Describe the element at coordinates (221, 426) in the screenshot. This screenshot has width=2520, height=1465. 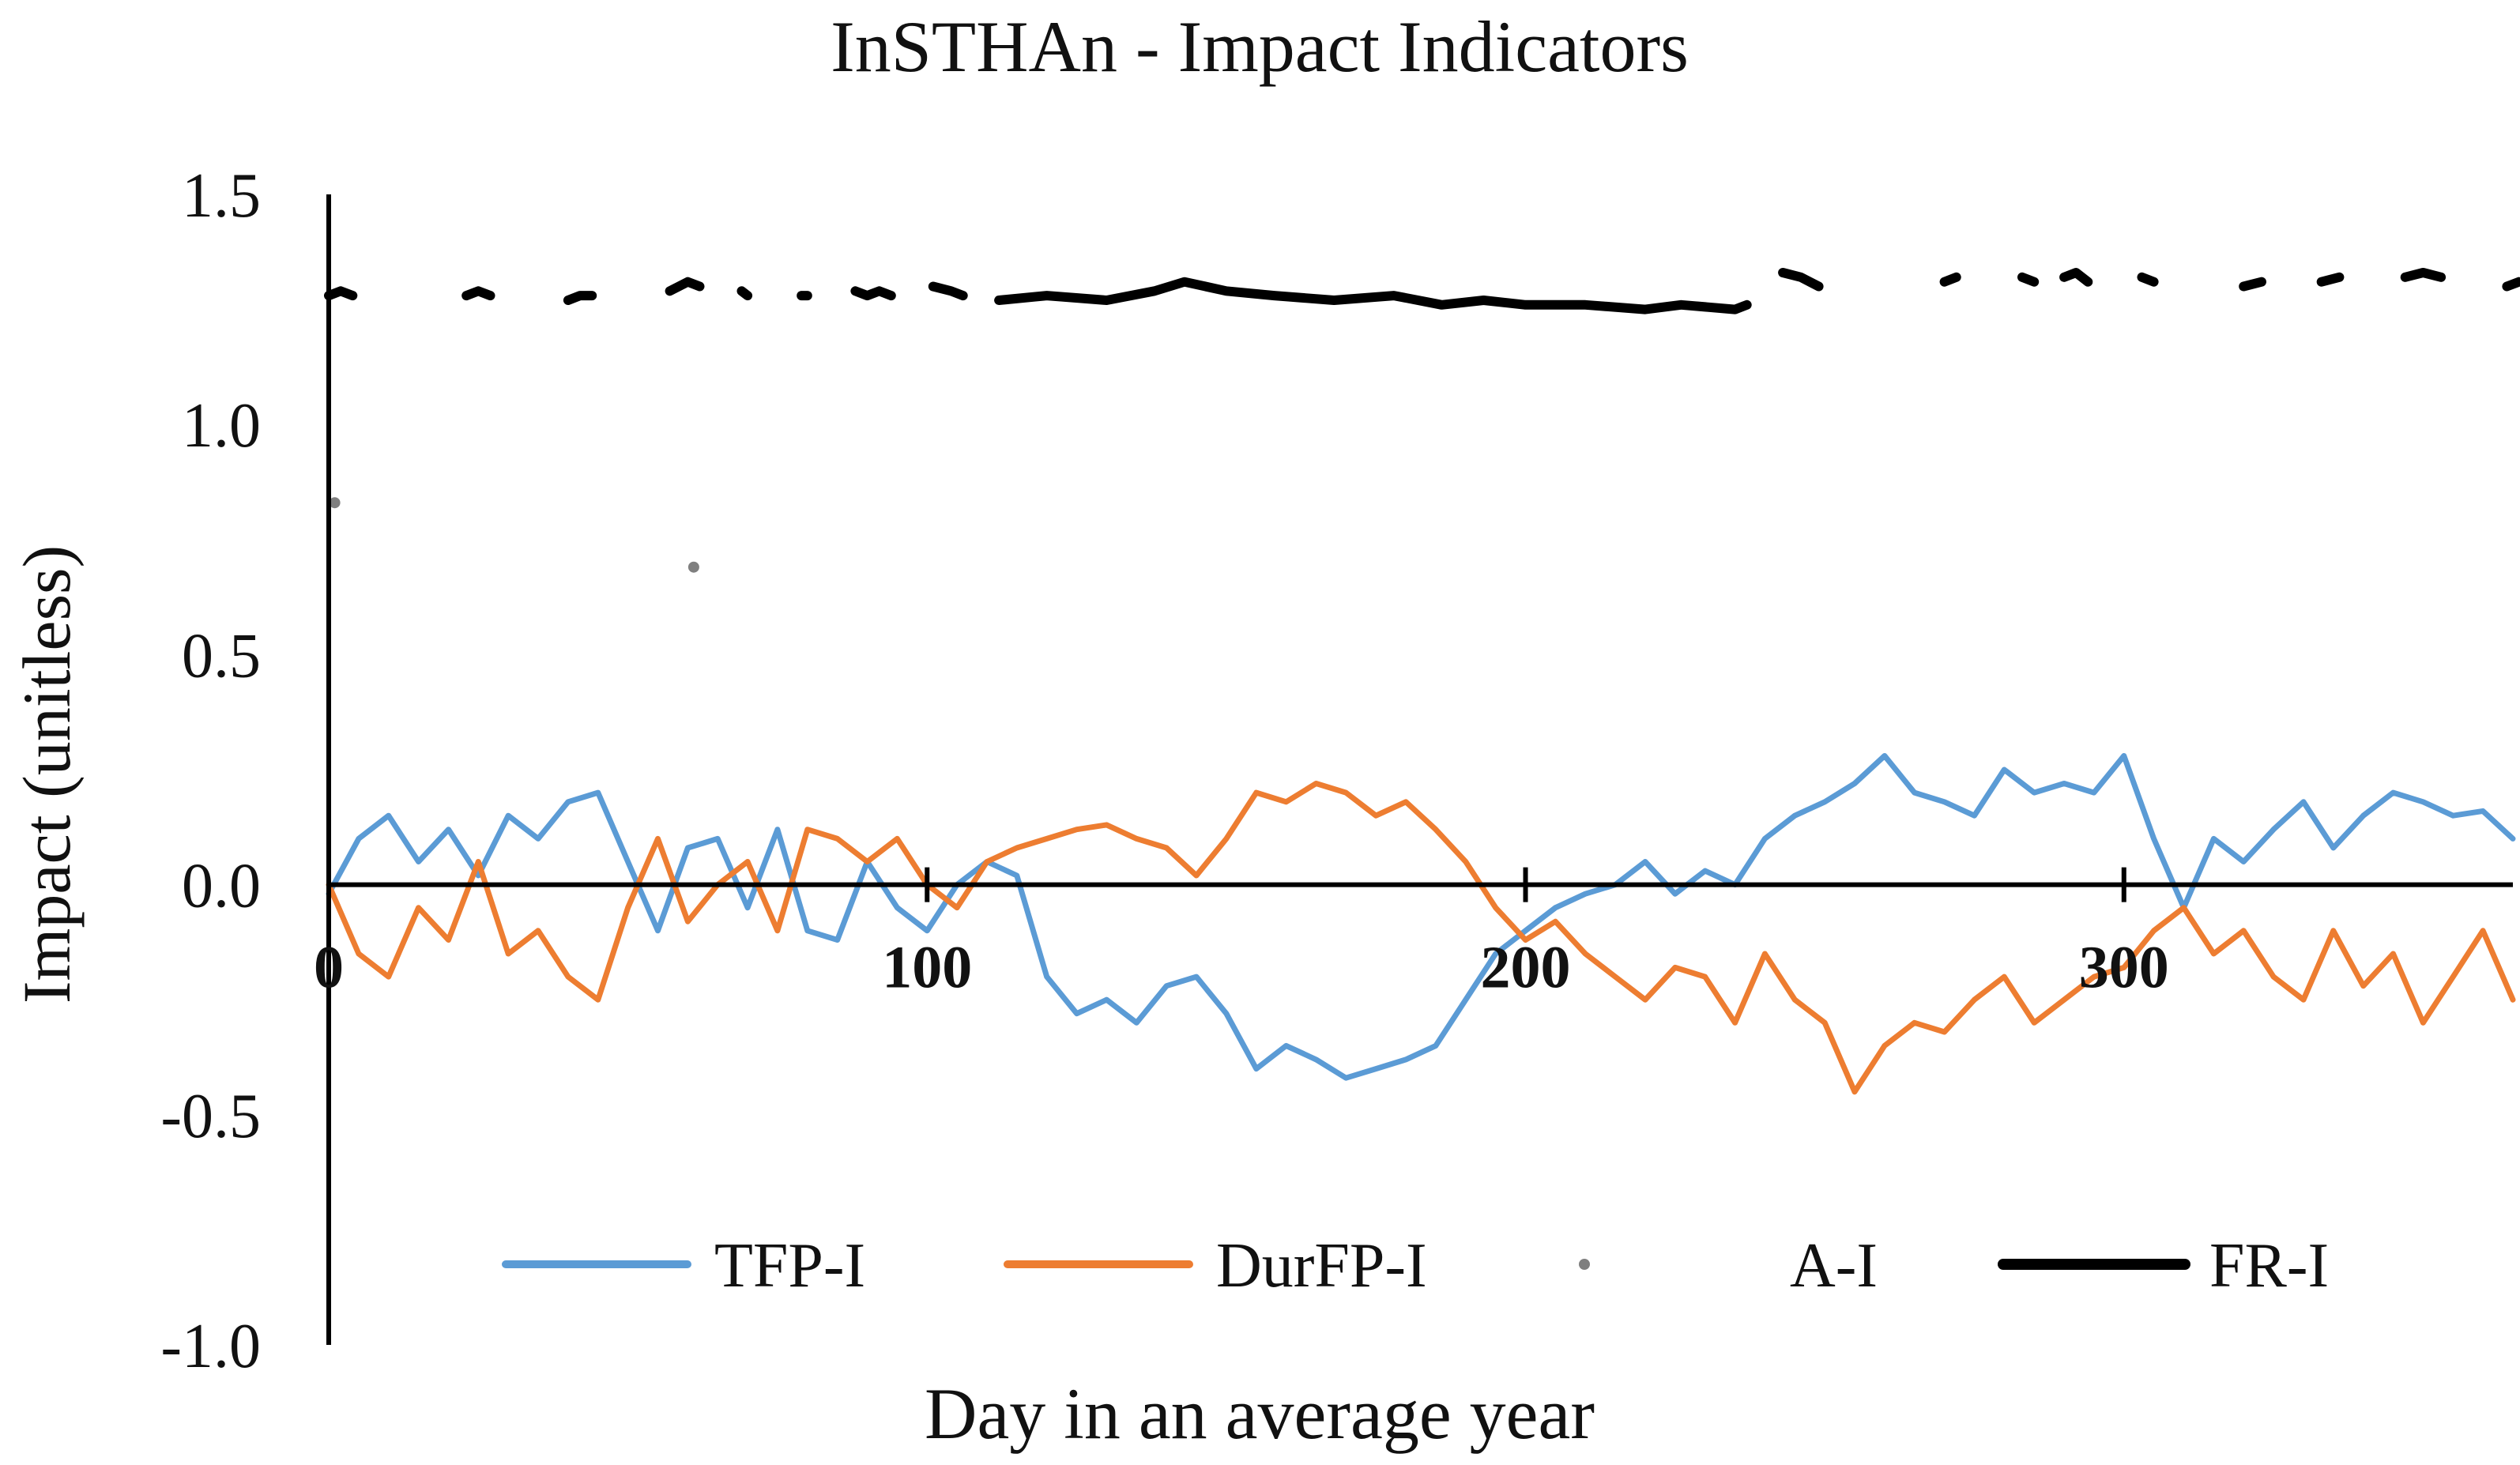
I see `y-tick-label: 1.0` at that location.